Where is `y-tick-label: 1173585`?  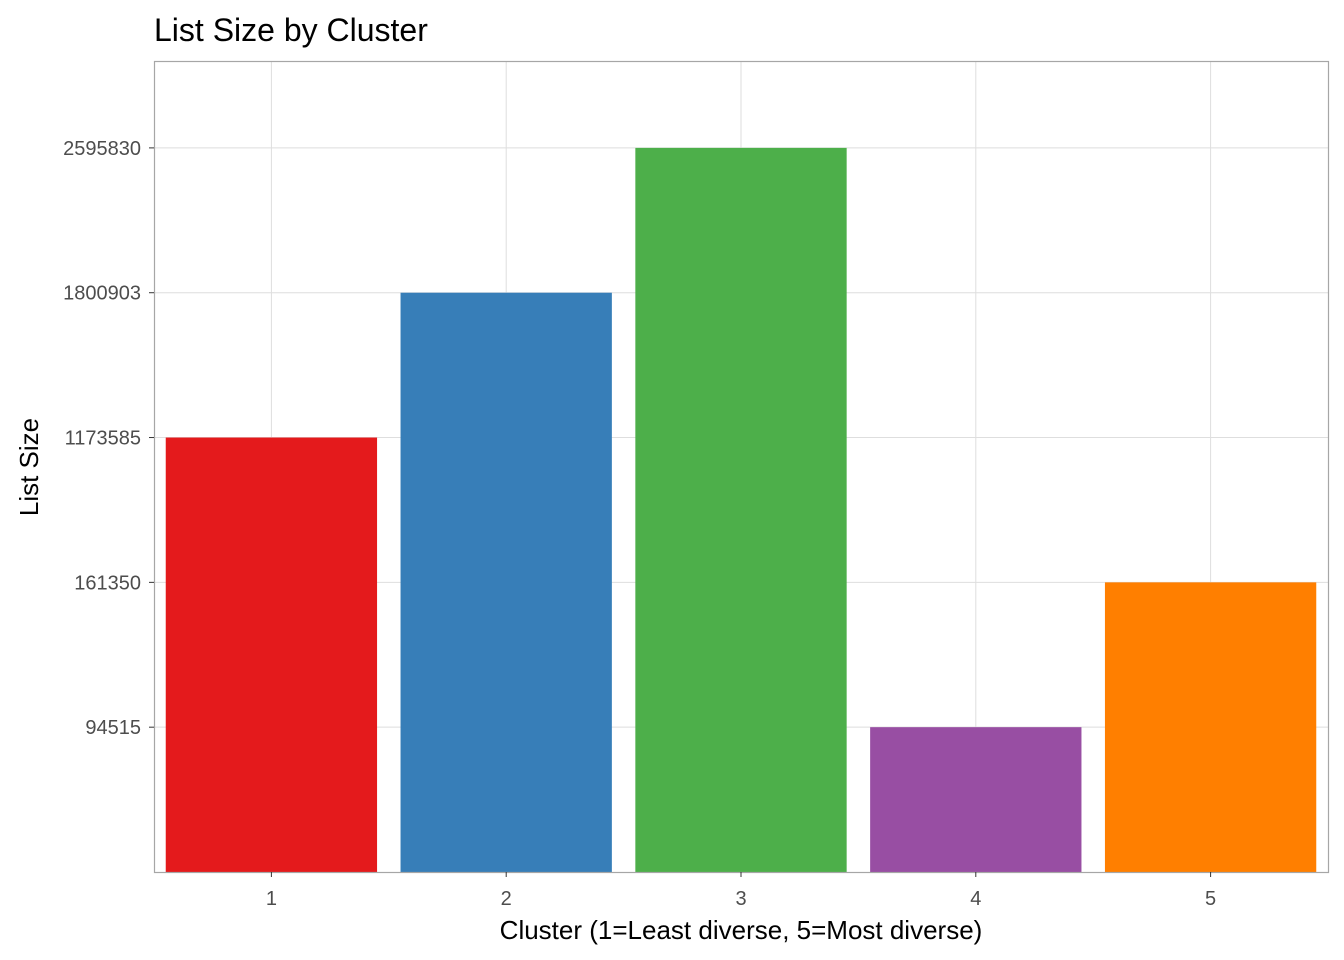 y-tick-label: 1173585 is located at coordinates (103, 439).